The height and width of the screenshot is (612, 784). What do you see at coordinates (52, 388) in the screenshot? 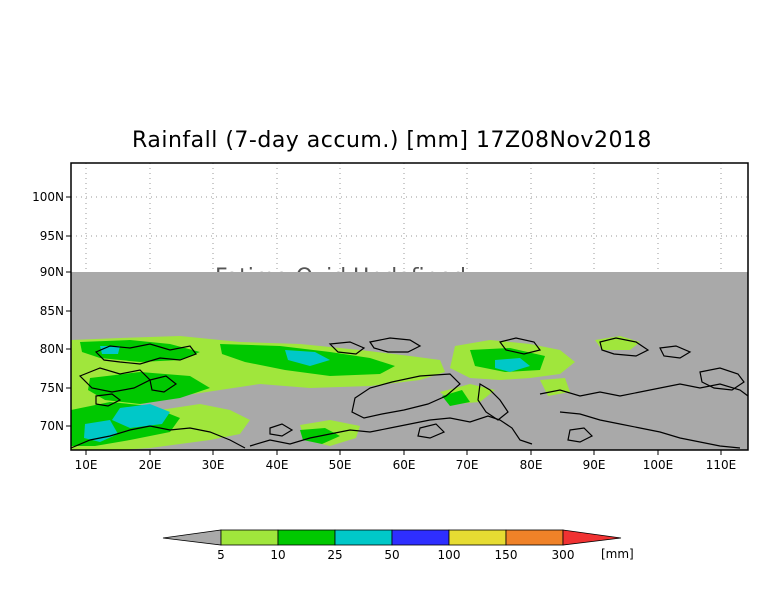
I see `lat-label: 75N` at bounding box center [52, 388].